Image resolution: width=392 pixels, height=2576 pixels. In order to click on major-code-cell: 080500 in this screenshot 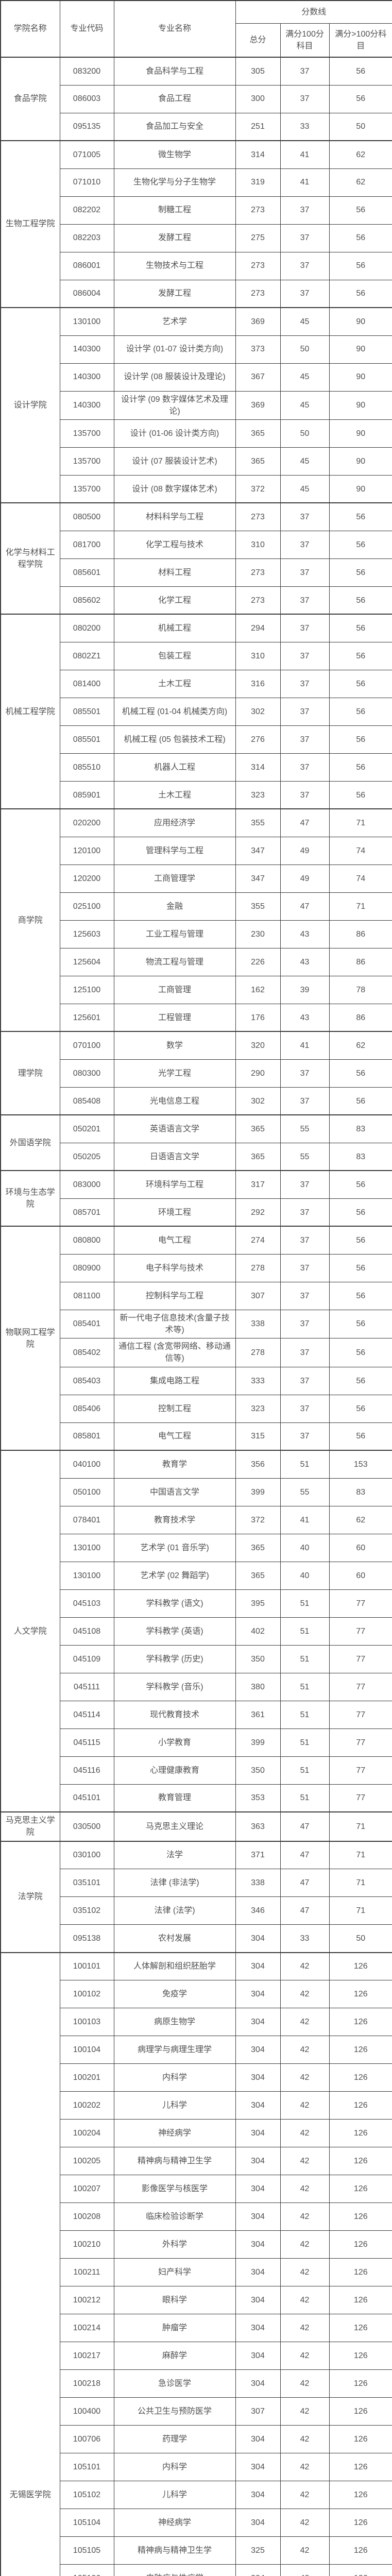, I will do `click(87, 516)`.